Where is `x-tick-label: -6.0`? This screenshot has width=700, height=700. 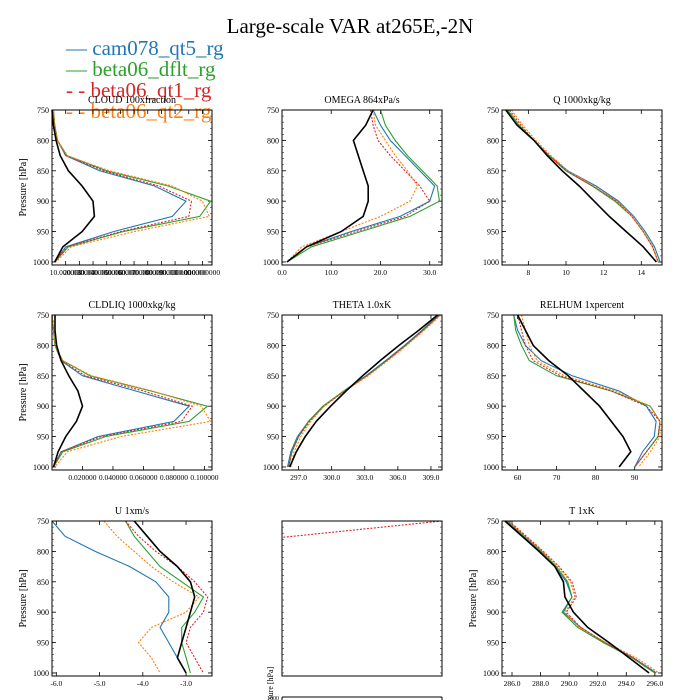
x-tick-label: -6.0 is located at coordinates (56, 683).